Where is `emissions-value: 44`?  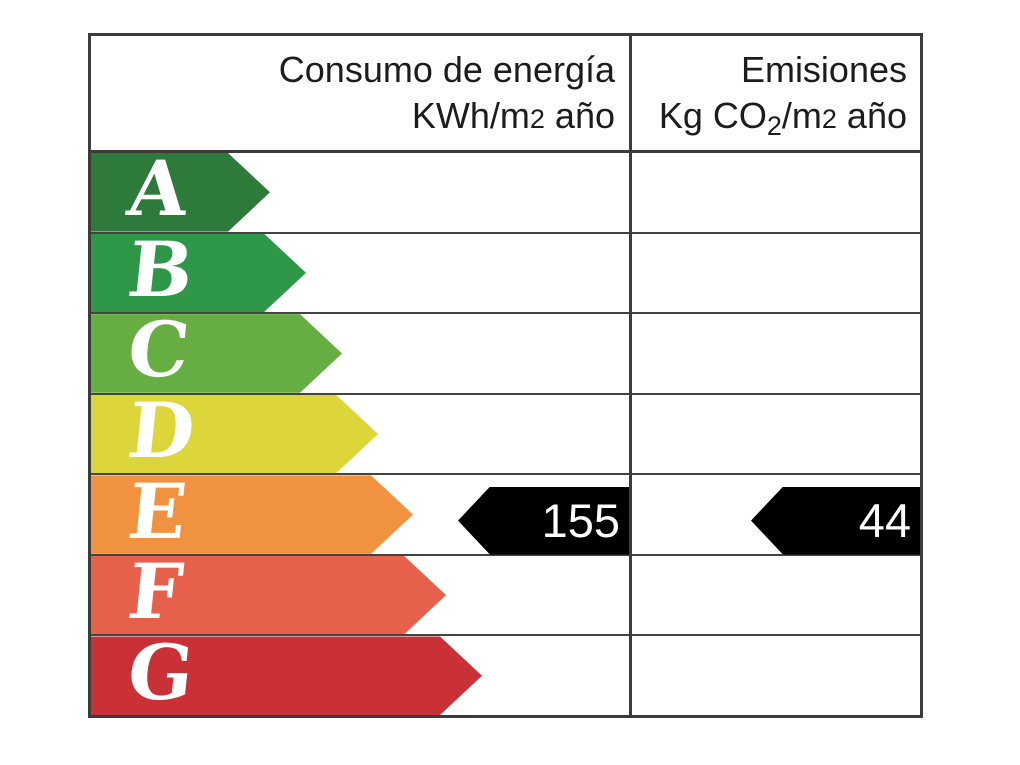
emissions-value: 44 is located at coordinates (884, 521).